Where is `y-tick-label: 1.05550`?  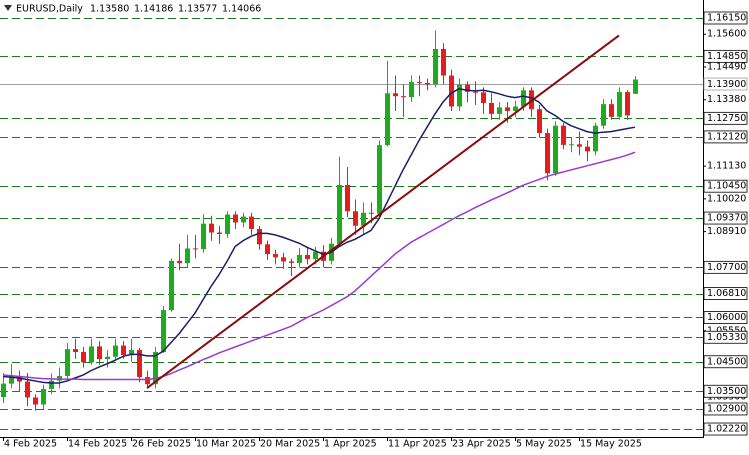
y-tick-label: 1.05550 is located at coordinates (726, 330).